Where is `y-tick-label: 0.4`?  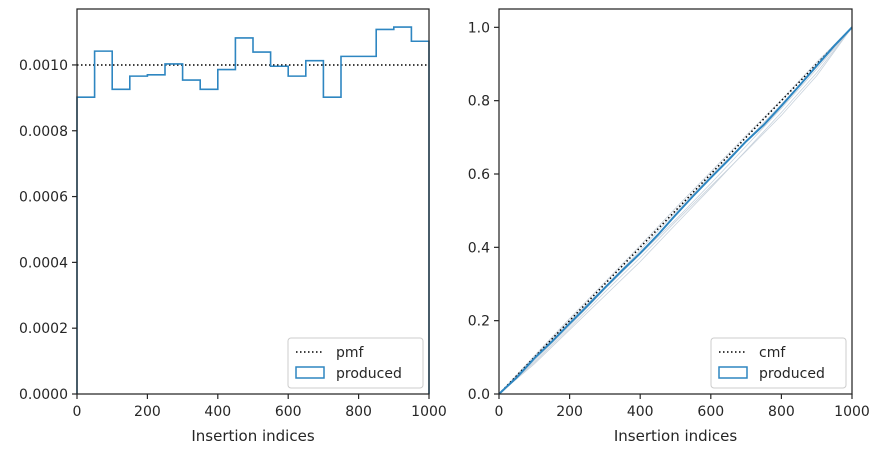 y-tick-label: 0.4 is located at coordinates (479, 248).